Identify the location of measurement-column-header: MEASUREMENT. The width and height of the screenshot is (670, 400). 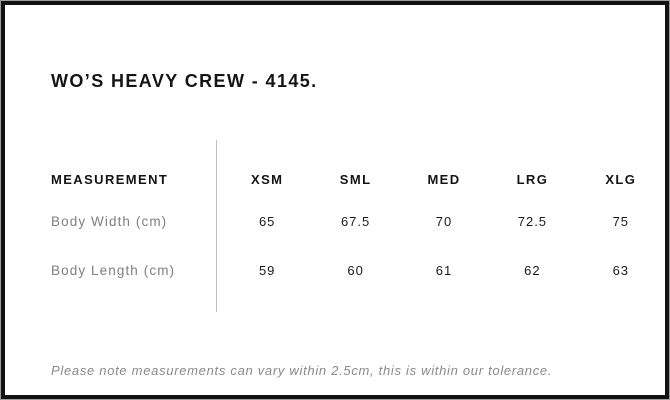
(110, 179).